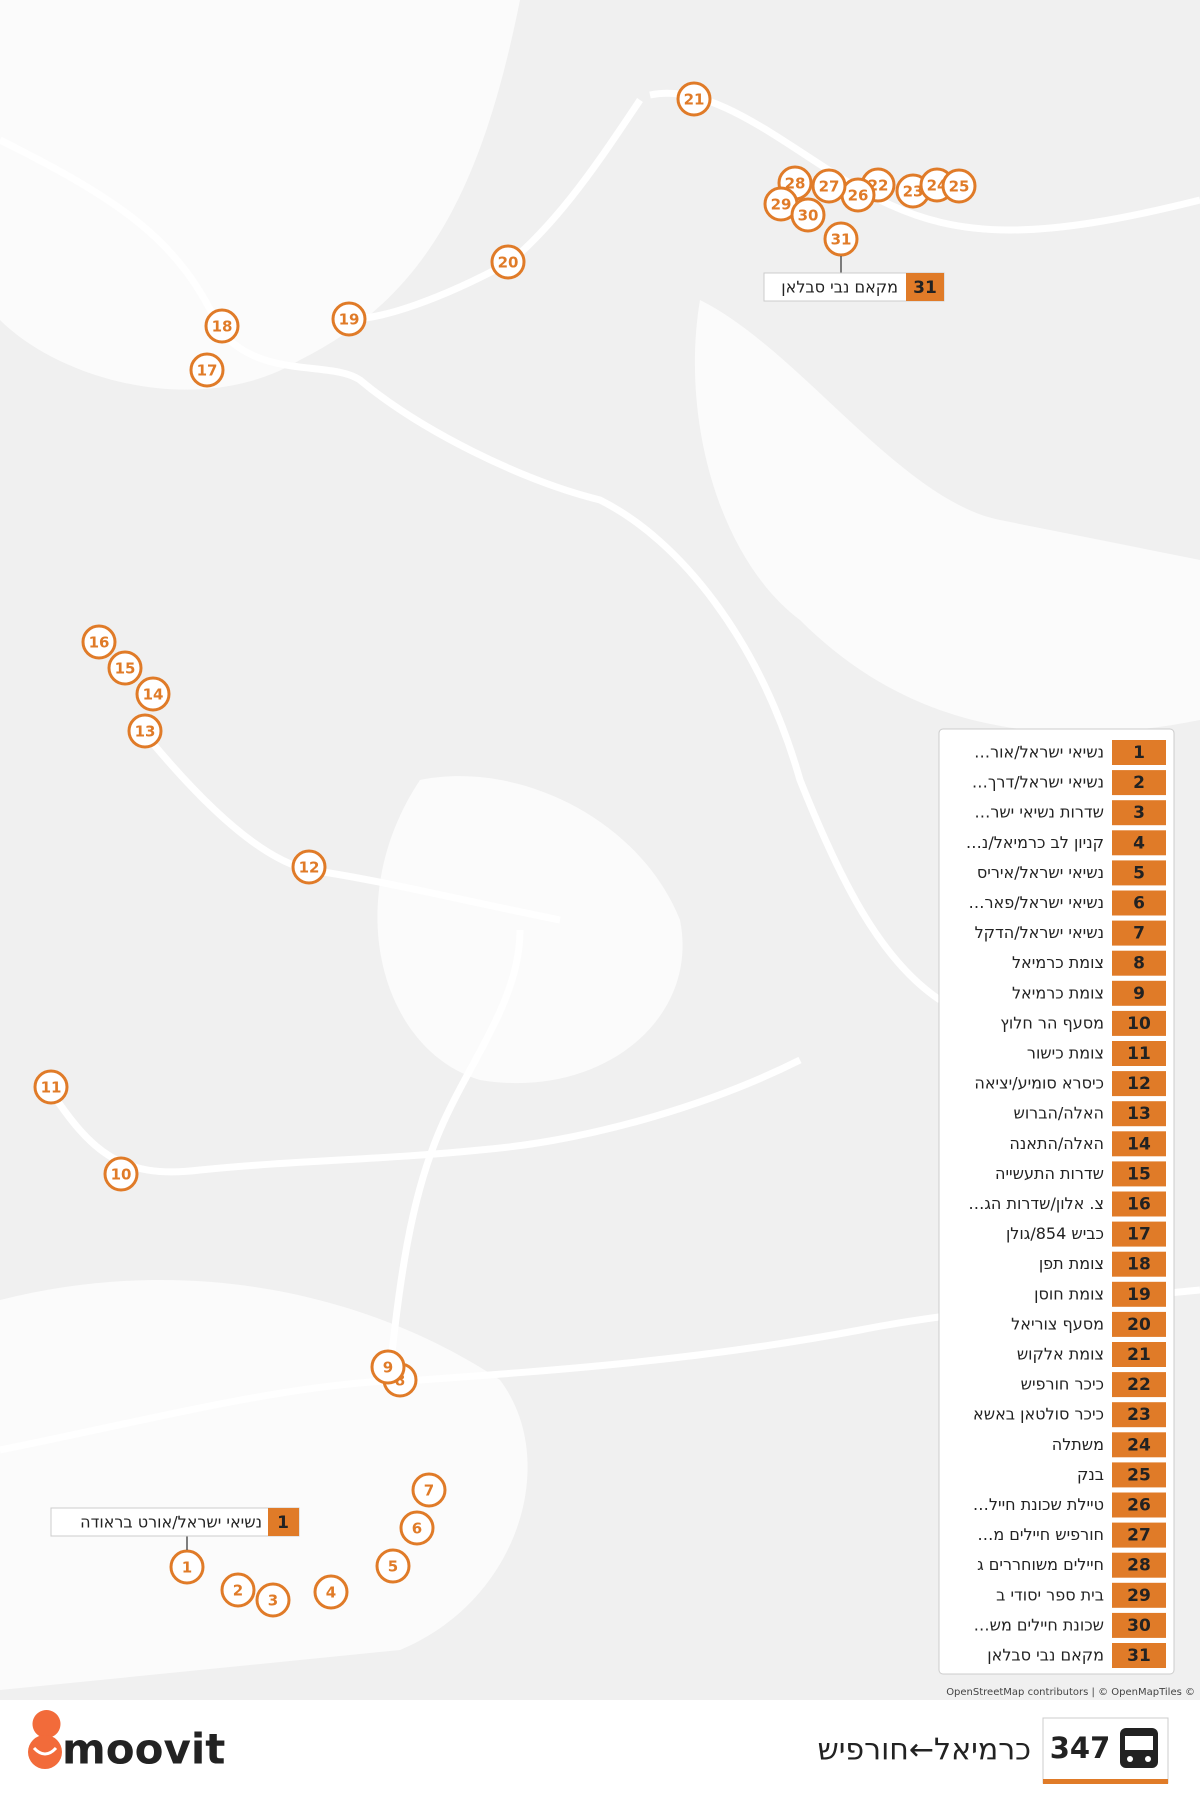  I want to click on stop-number: 28, so click(1139, 1566).